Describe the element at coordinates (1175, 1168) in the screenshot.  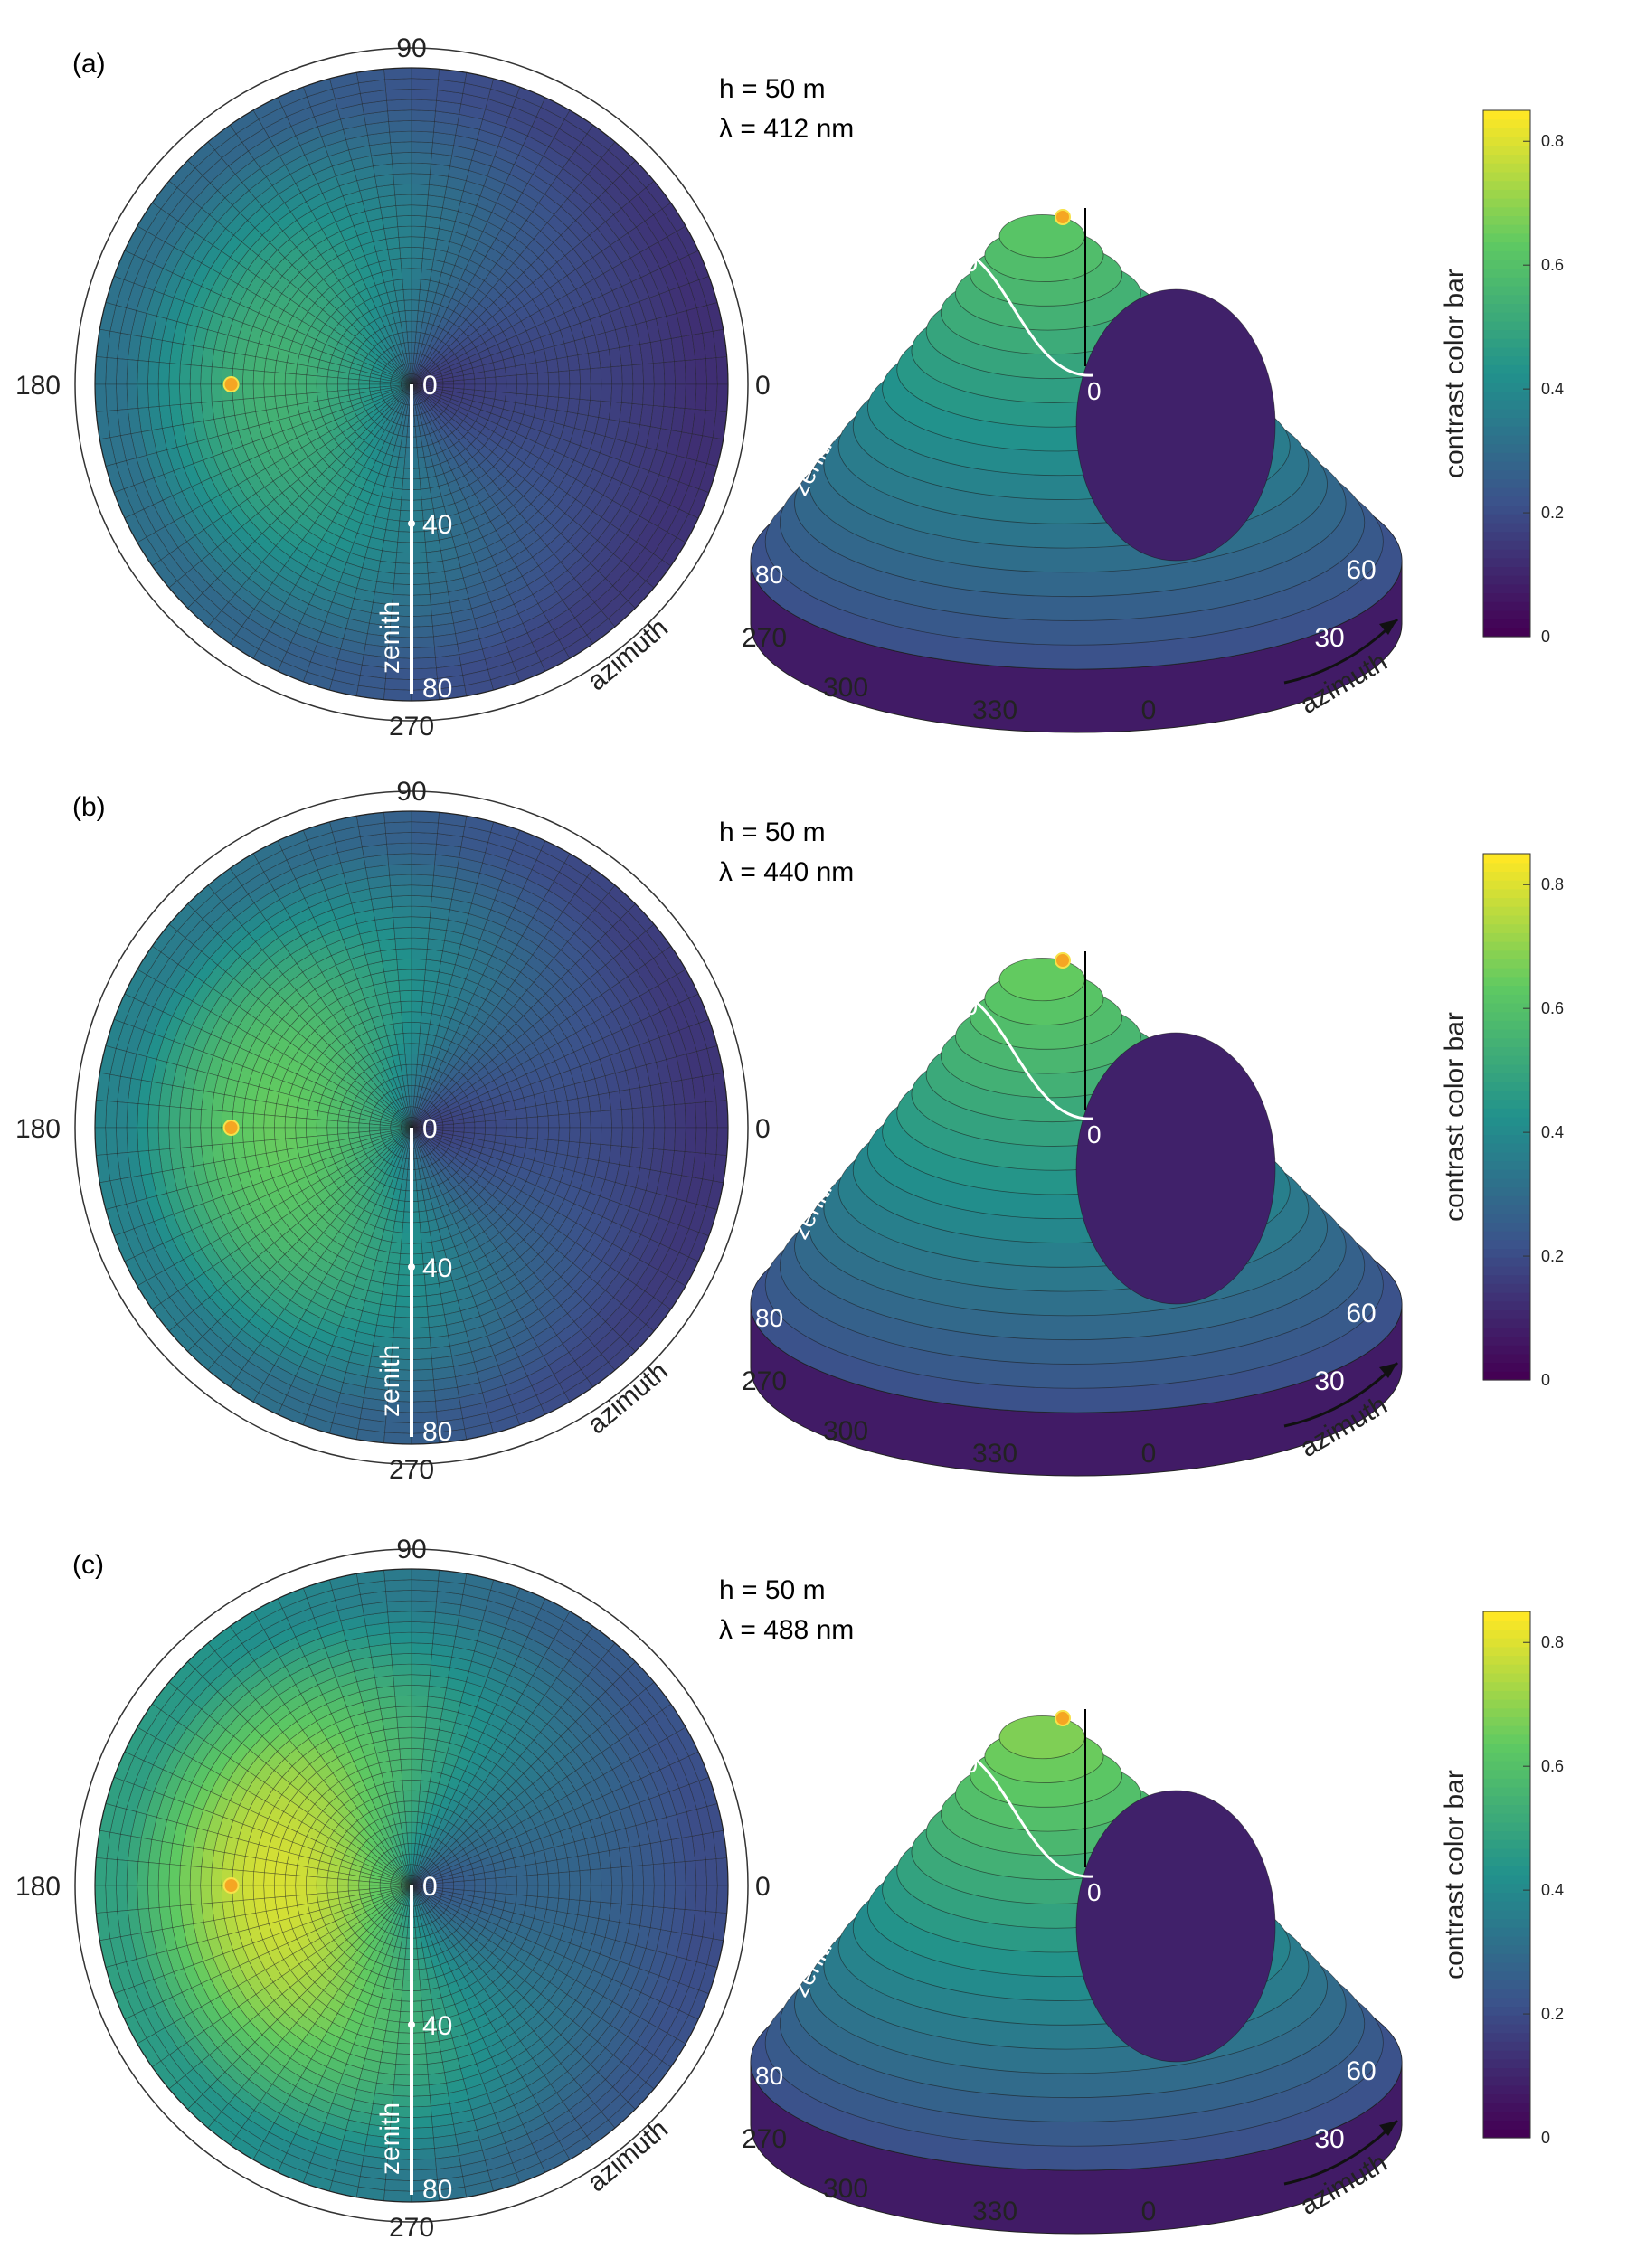
I see `surface-trough` at that location.